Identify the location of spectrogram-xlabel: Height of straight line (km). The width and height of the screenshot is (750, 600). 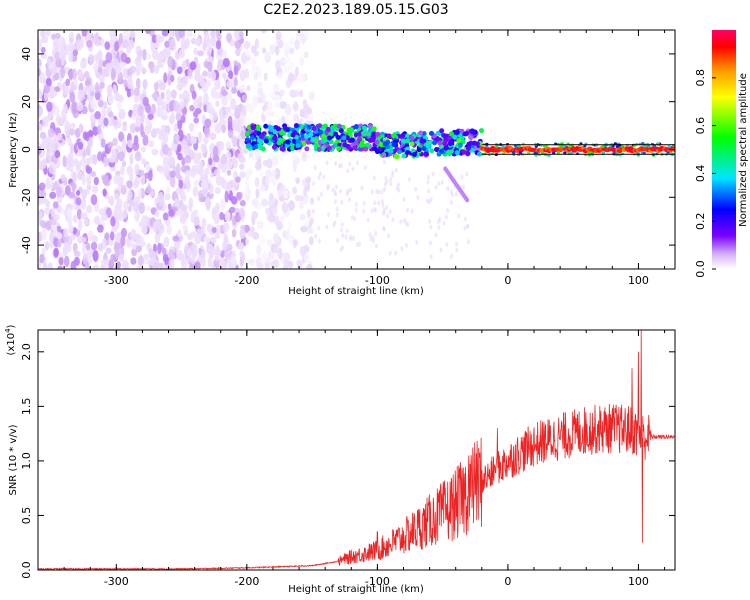
(356, 291).